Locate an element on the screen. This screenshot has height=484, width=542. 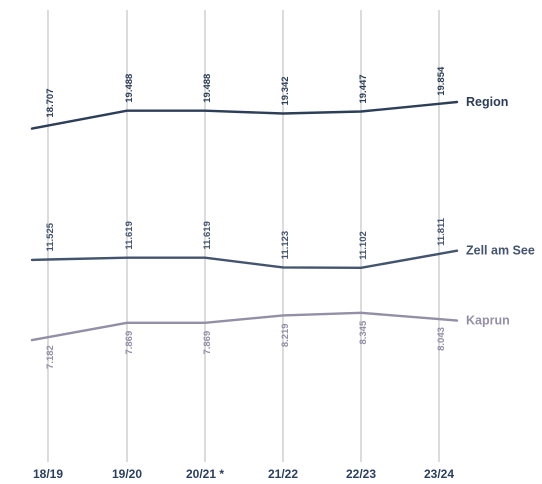
series-line-kaprun is located at coordinates (244, 326).